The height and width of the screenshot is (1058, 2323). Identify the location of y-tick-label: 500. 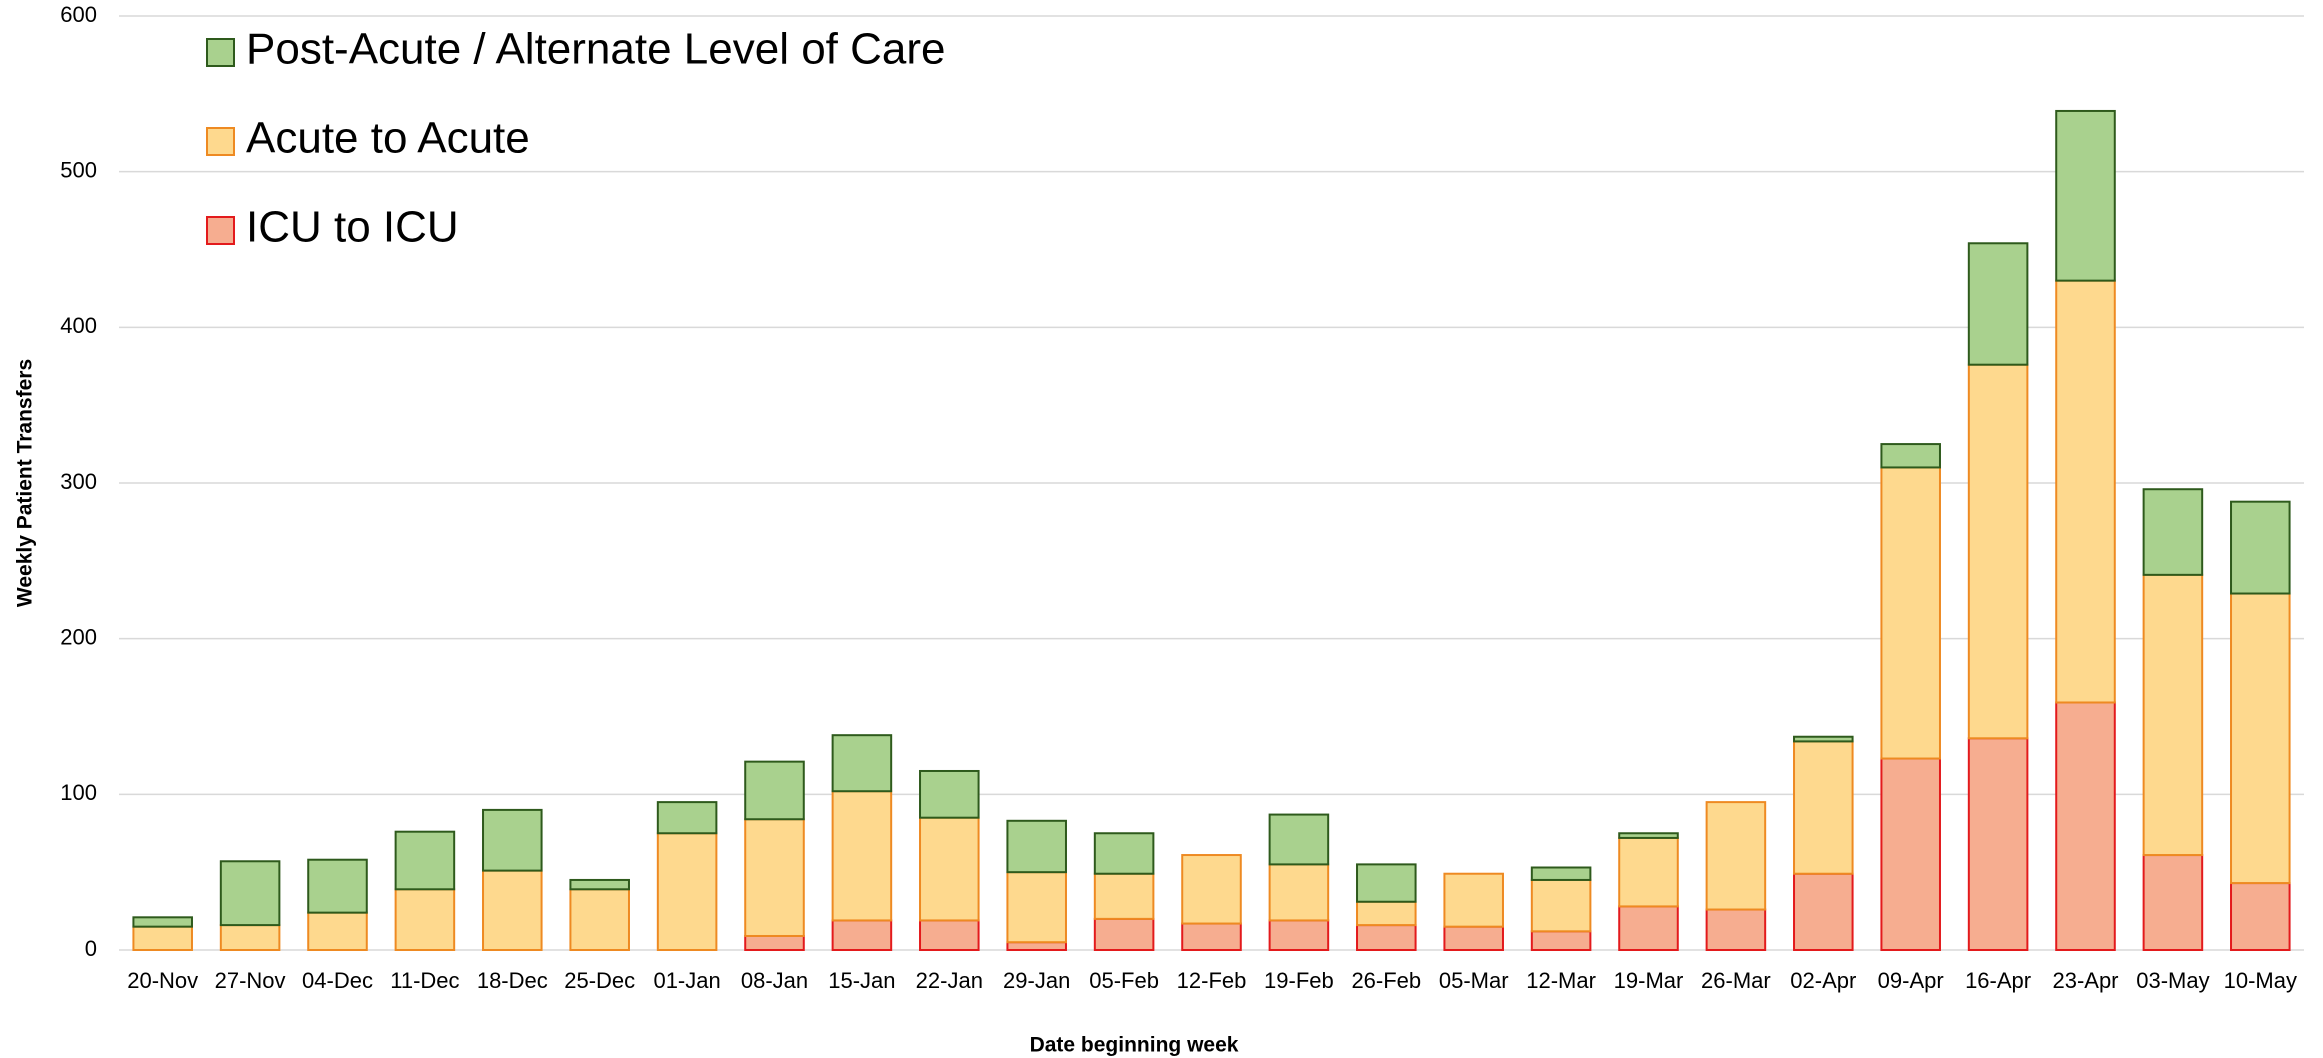
(78, 169).